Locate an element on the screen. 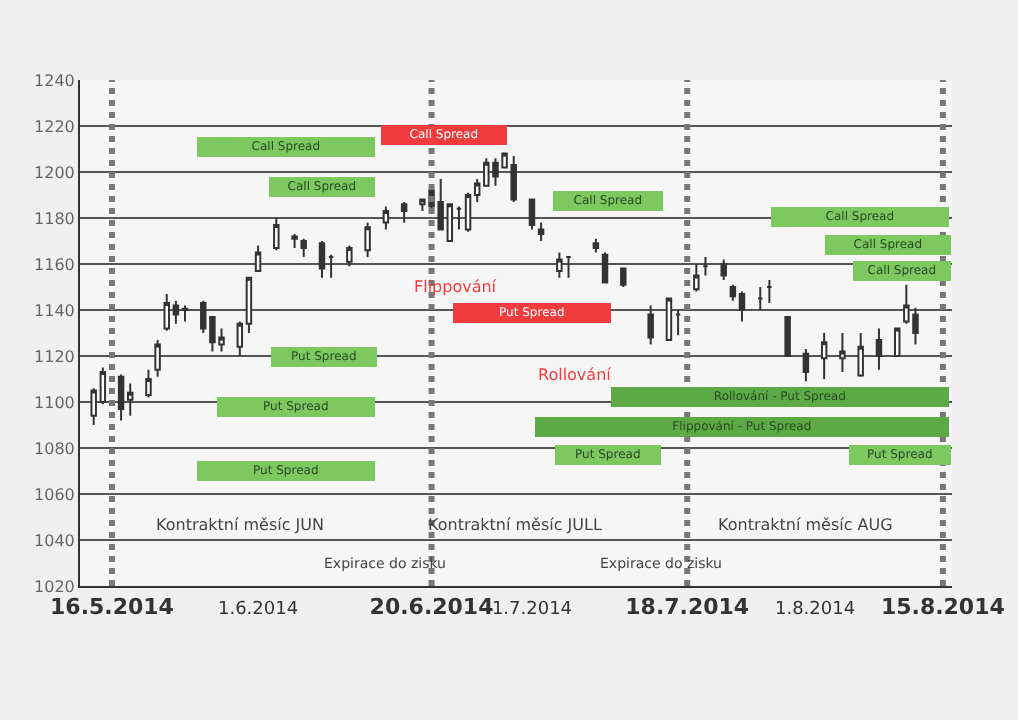 This screenshot has width=1018, height=720. y-tick-label: 1140 is located at coordinates (54, 310).